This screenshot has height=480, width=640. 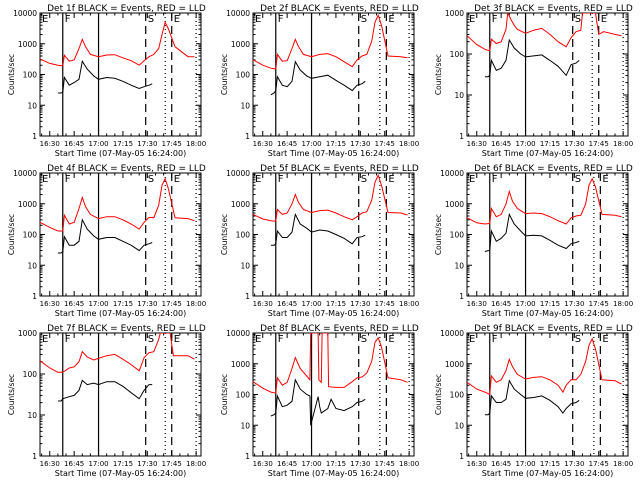 What do you see at coordinates (126, 169) in the screenshot?
I see `chart-title: Det 4f BLACK = Events, RED = LLD` at bounding box center [126, 169].